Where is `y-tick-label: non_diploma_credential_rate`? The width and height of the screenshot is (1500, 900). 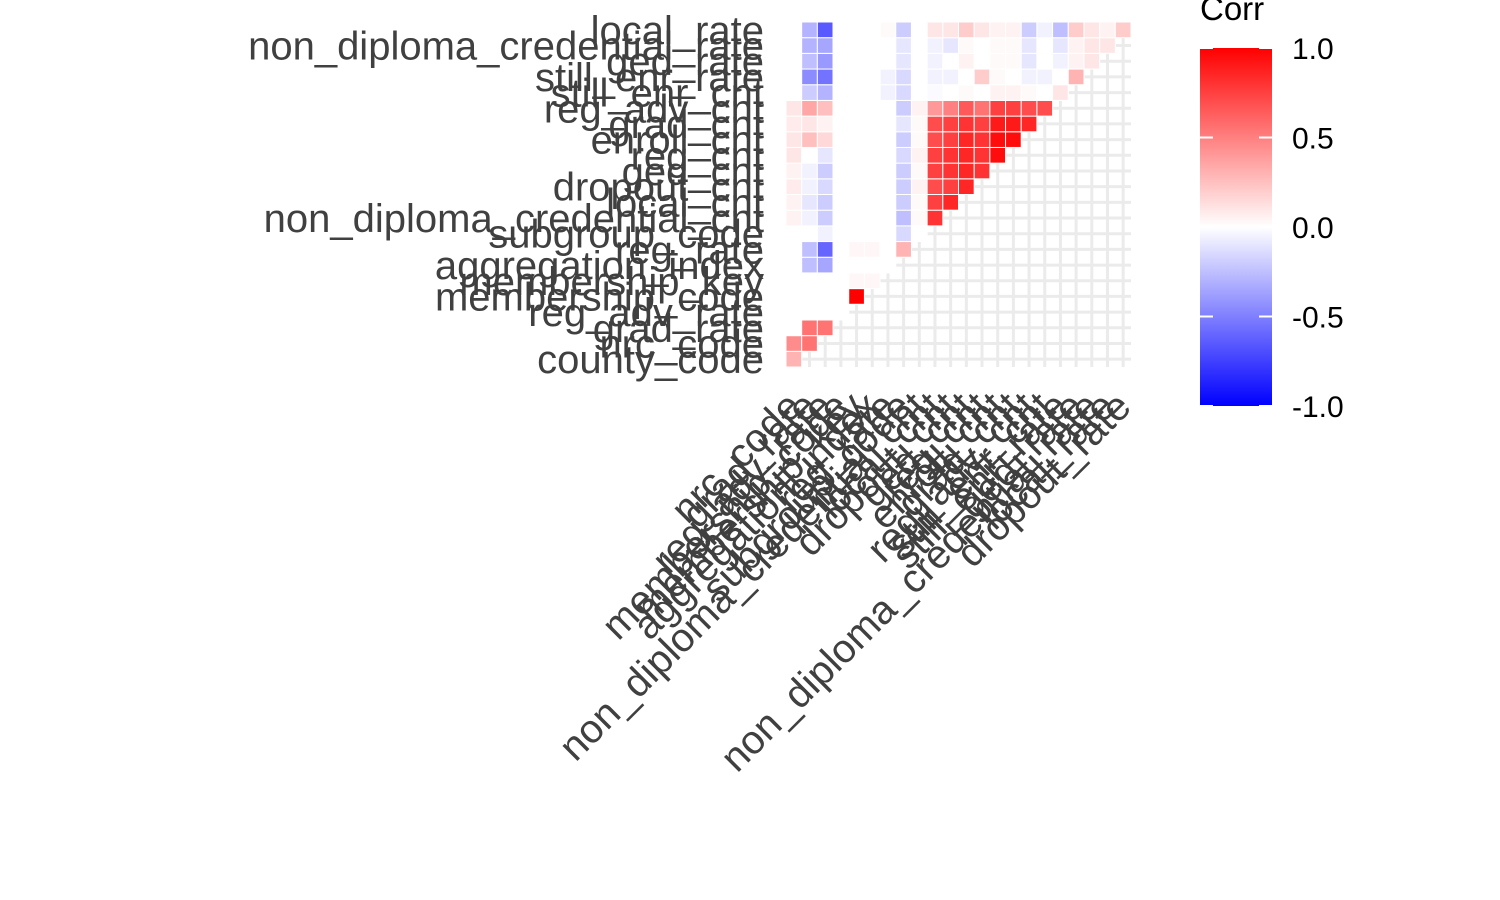 y-tick-label: non_diploma_credential_rate is located at coordinates (506, 47).